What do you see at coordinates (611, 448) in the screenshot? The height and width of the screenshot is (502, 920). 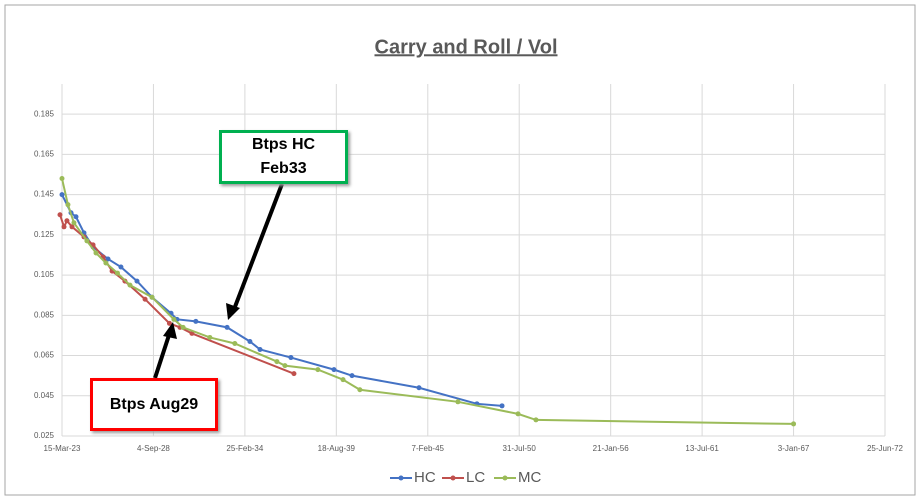 I see `x-tick-label: 21-Jan-56` at bounding box center [611, 448].